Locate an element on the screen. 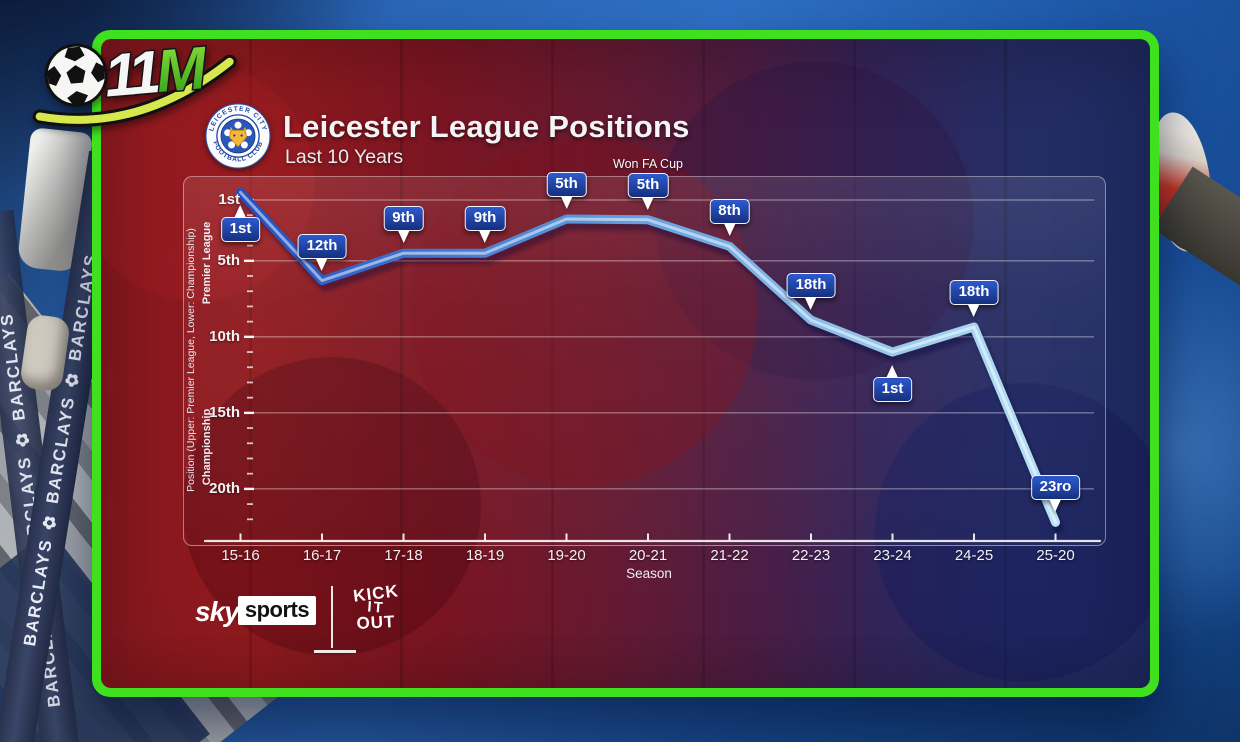  logo-letter: M is located at coordinates (182, 69).